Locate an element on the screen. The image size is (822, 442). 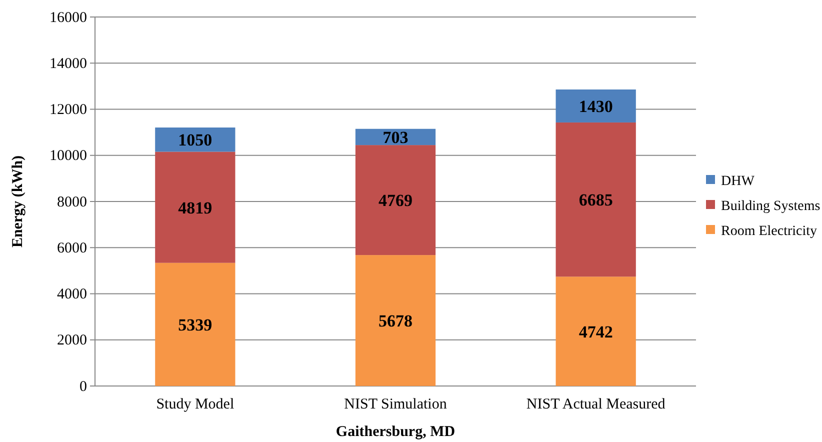
y-tick-label: 4000 is located at coordinates (72, 294).